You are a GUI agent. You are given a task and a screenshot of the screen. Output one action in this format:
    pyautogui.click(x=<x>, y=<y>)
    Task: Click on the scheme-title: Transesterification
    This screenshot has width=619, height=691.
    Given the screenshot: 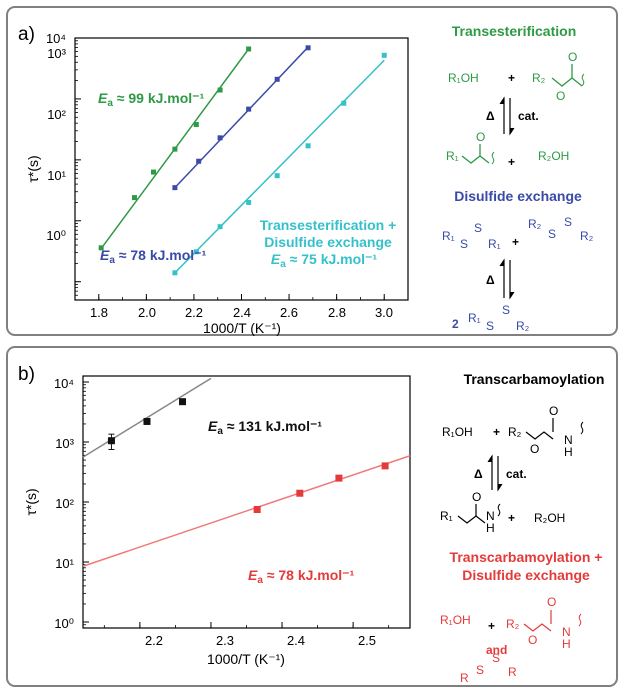 What is the action you would take?
    pyautogui.click(x=514, y=31)
    